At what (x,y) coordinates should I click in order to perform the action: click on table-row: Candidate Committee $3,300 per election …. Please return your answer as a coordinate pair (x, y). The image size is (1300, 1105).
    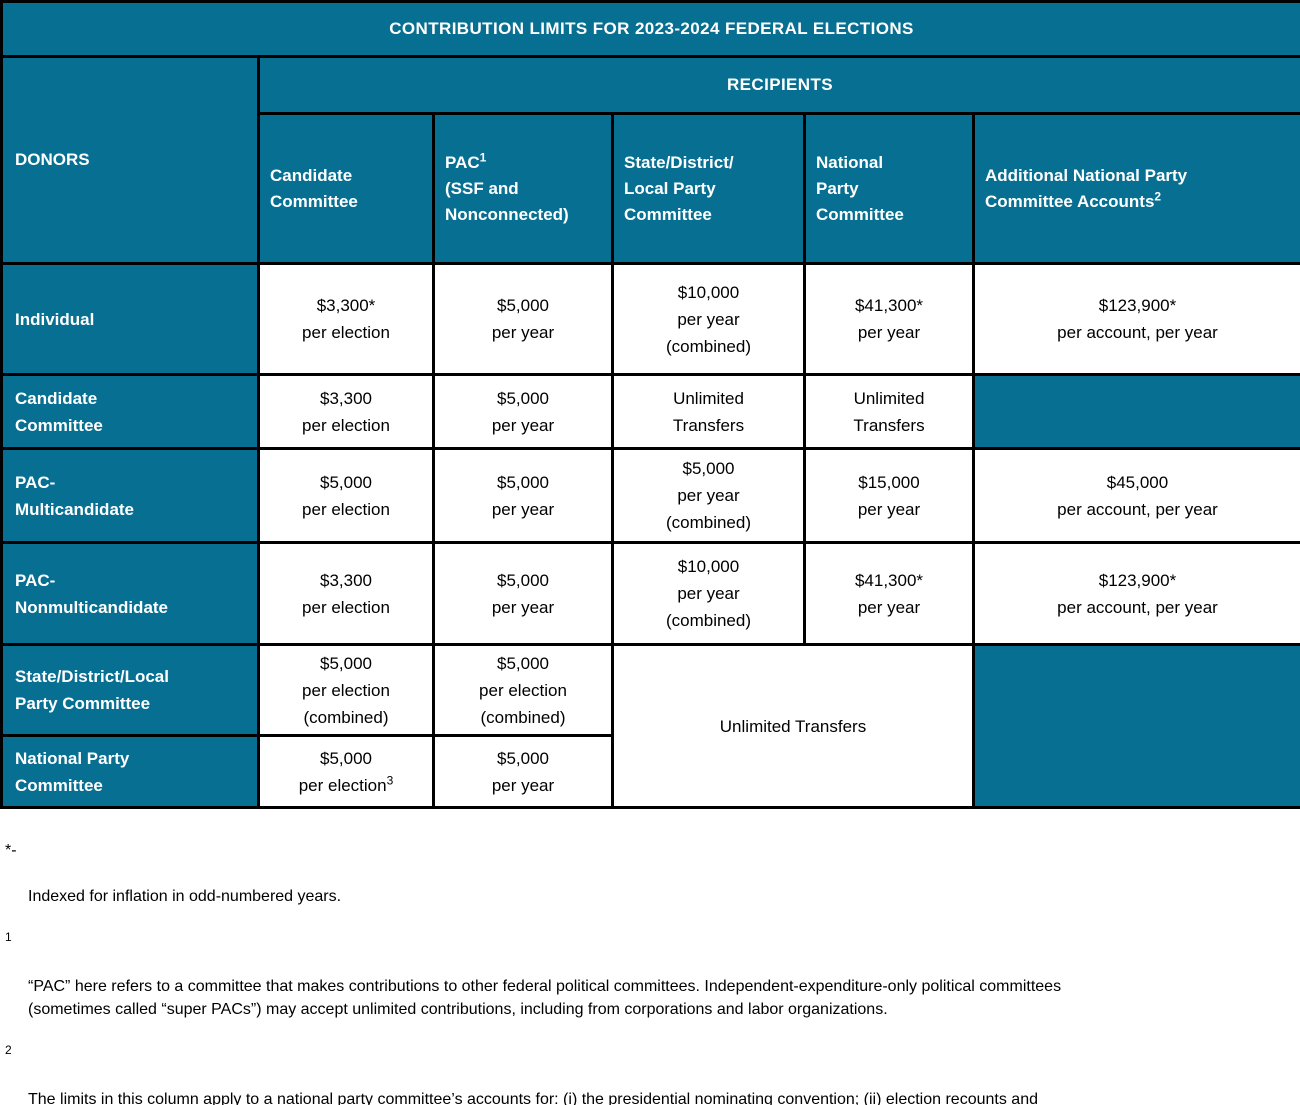
    Looking at the image, I should click on (650, 411).